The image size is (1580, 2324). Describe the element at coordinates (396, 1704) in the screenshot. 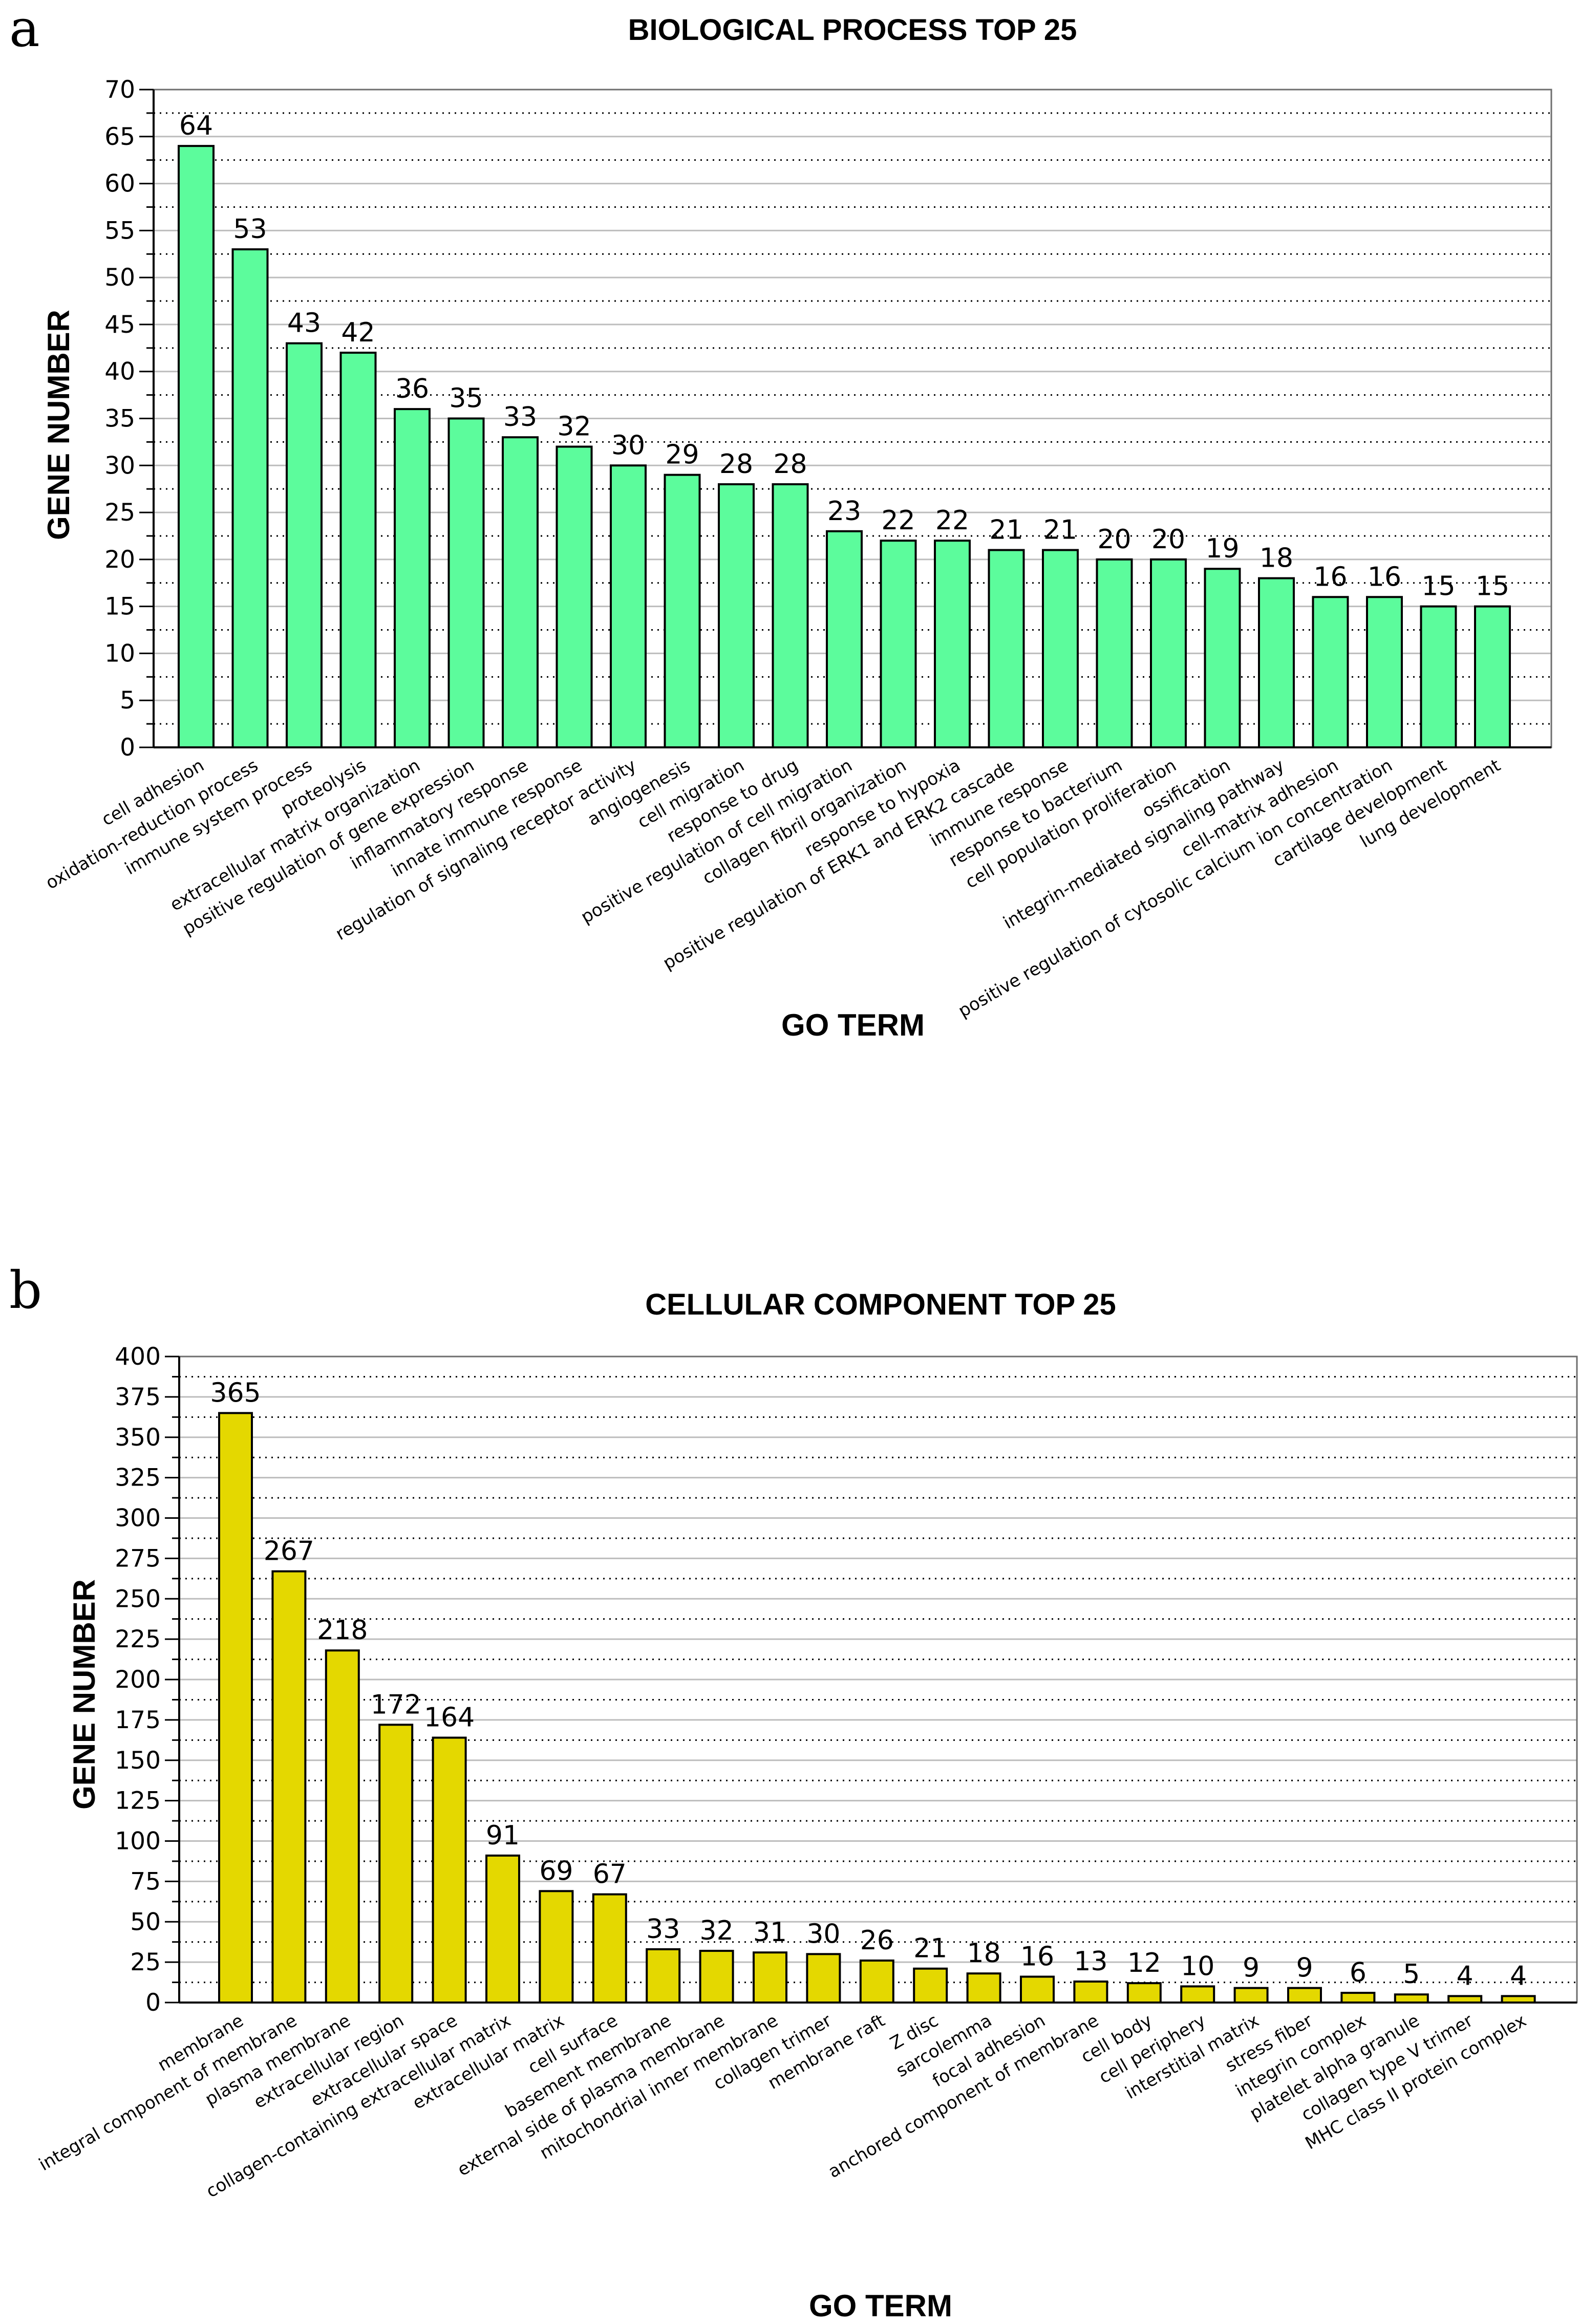

I see `bar-value-label: 172` at that location.